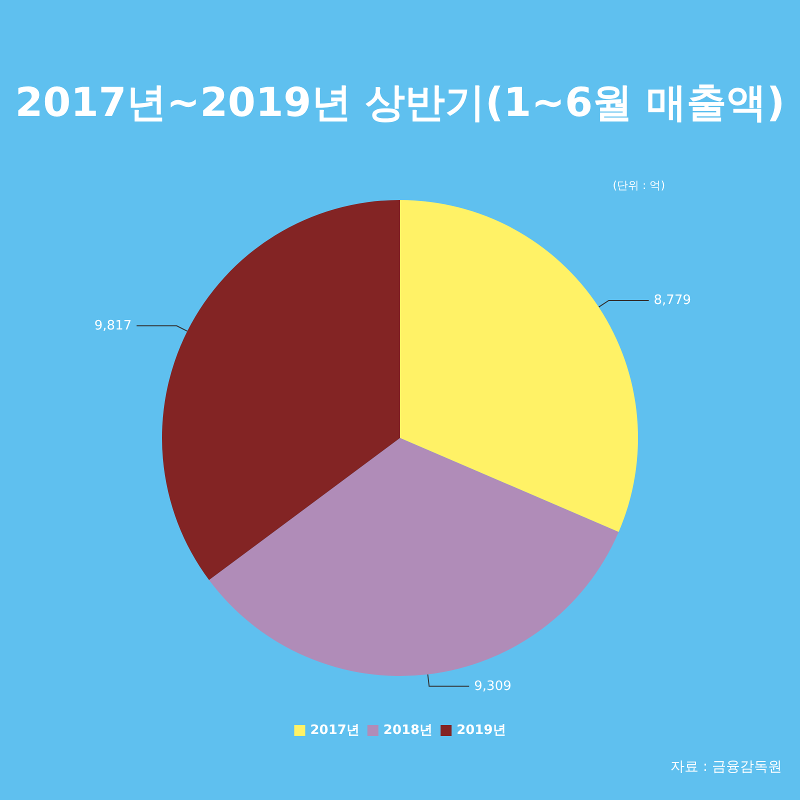 Image resolution: width=800 pixels, height=800 pixels. What do you see at coordinates (726, 767) in the screenshot?
I see `text: 자료 : 금융감독원` at bounding box center [726, 767].